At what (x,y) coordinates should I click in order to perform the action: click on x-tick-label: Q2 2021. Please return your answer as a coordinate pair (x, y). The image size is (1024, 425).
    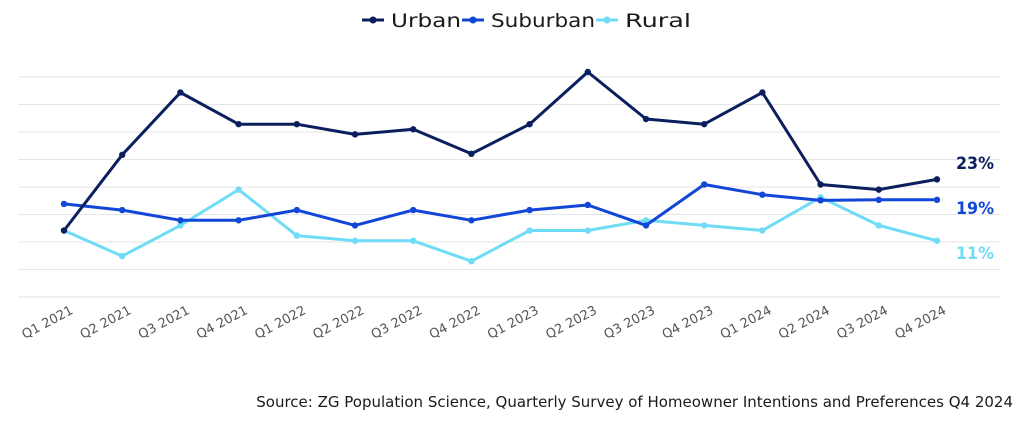
    Looking at the image, I should click on (106, 322).